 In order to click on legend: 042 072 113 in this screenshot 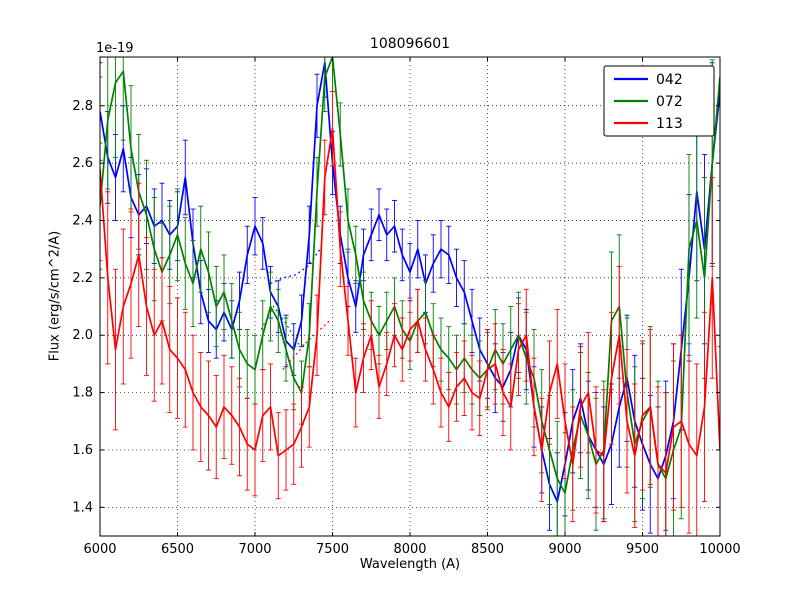, I will do `click(659, 101)`.